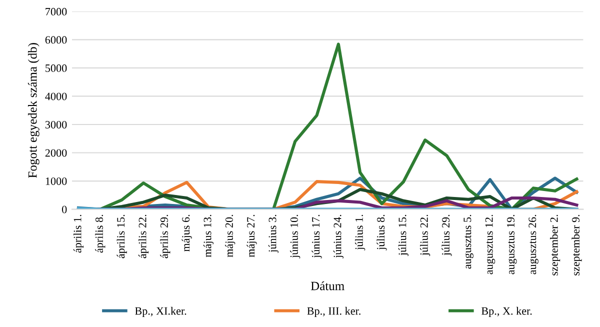 This screenshot has width=600, height=327. What do you see at coordinates (555, 245) in the screenshot?
I see `x-tick-label: szeptember 2.` at bounding box center [555, 245].